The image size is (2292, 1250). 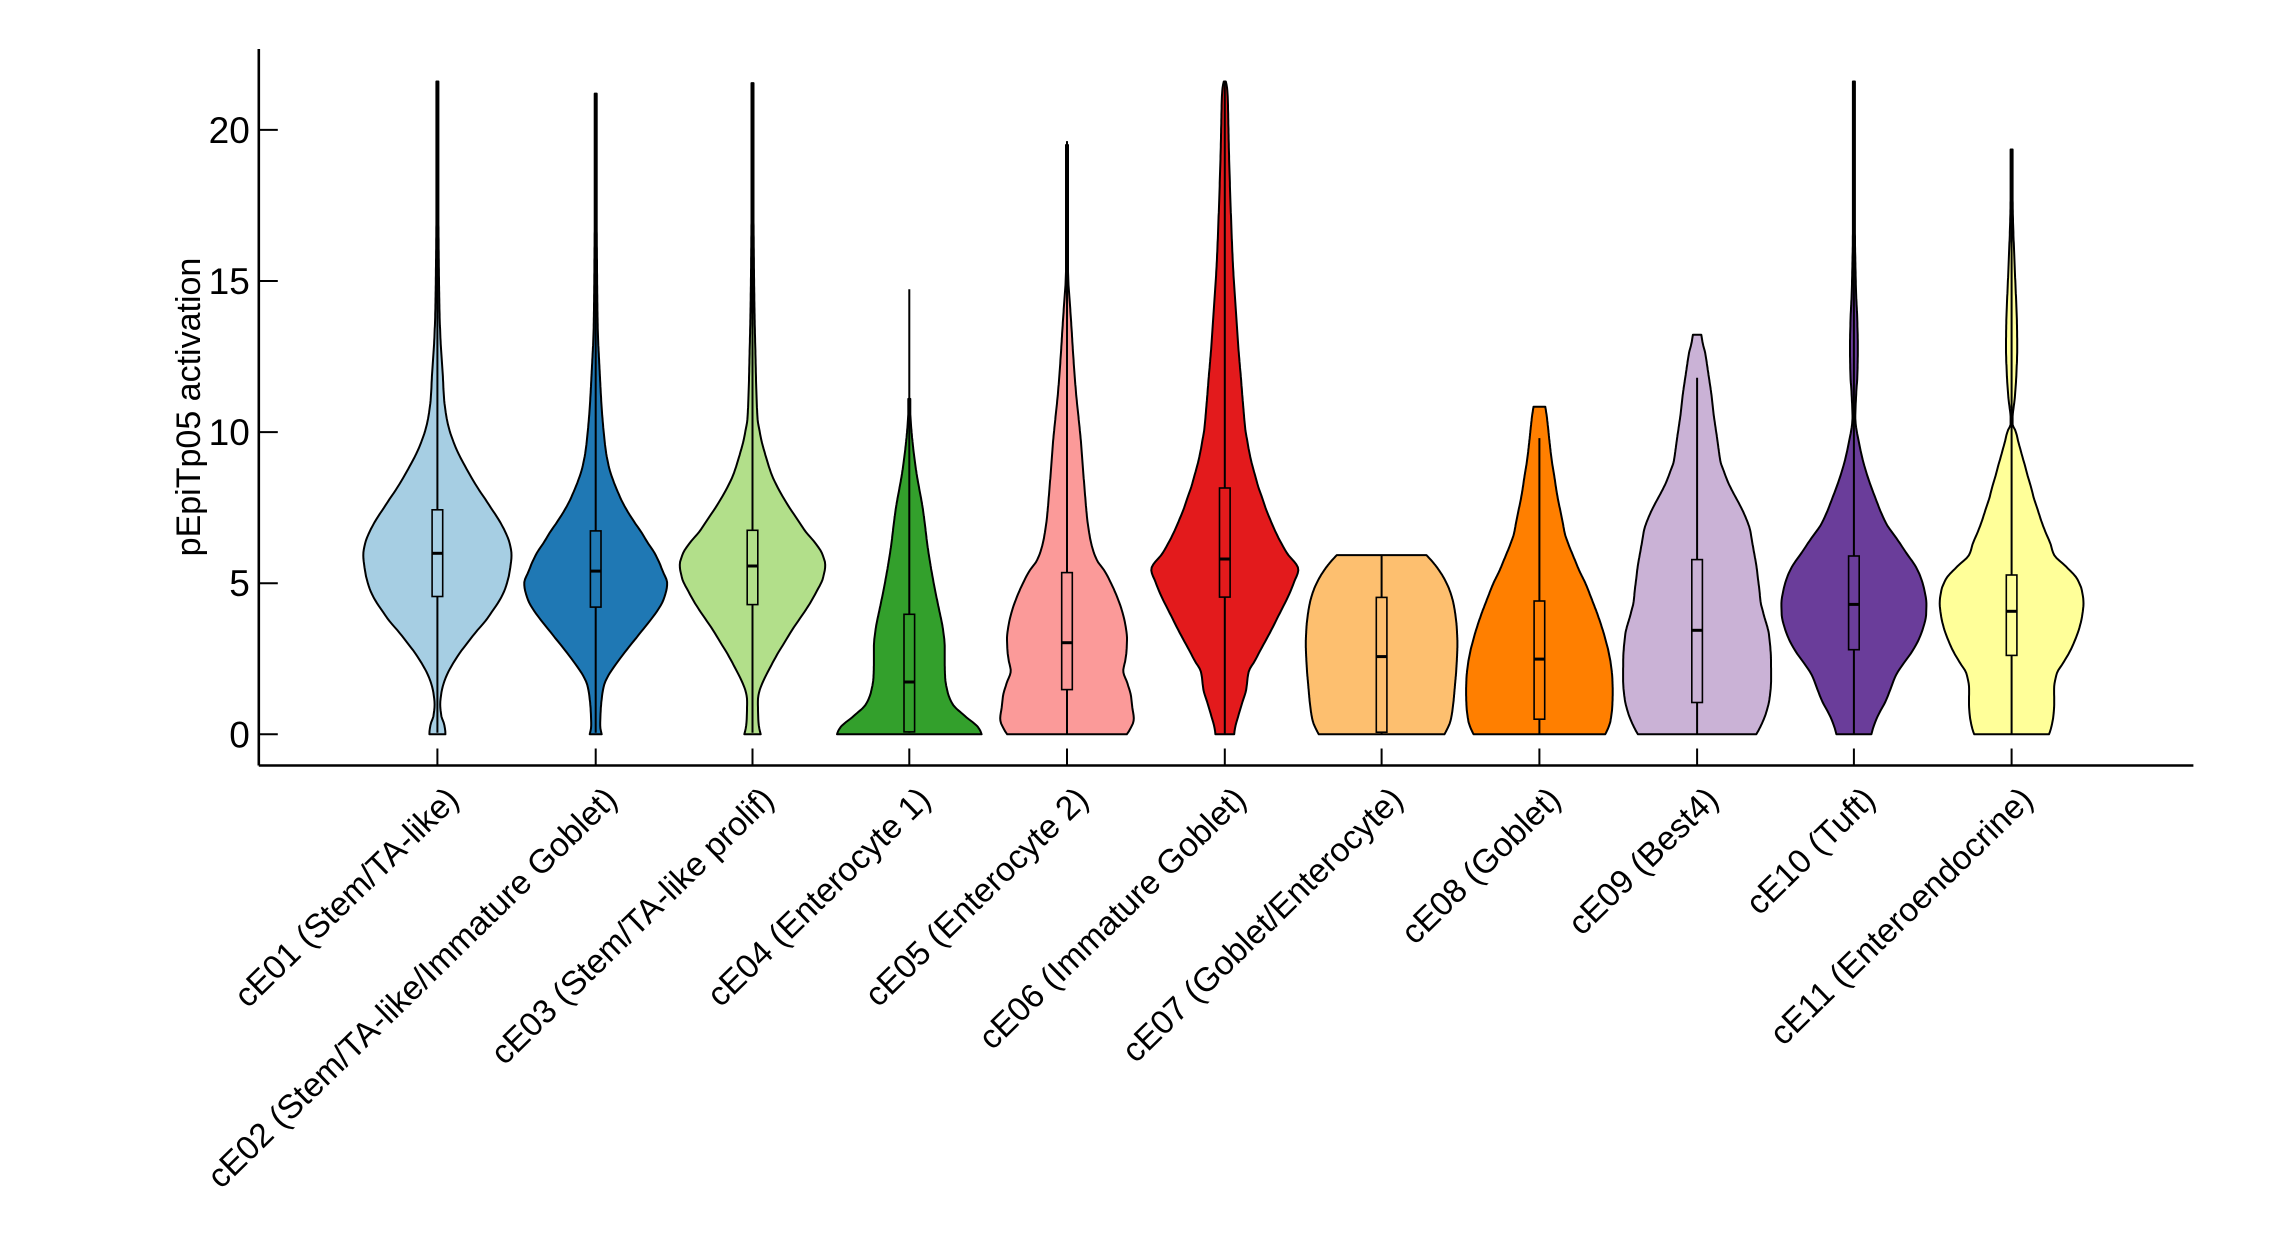 What do you see at coordinates (189, 407) in the screenshot?
I see `svg-text: pEpiTp05 activation` at bounding box center [189, 407].